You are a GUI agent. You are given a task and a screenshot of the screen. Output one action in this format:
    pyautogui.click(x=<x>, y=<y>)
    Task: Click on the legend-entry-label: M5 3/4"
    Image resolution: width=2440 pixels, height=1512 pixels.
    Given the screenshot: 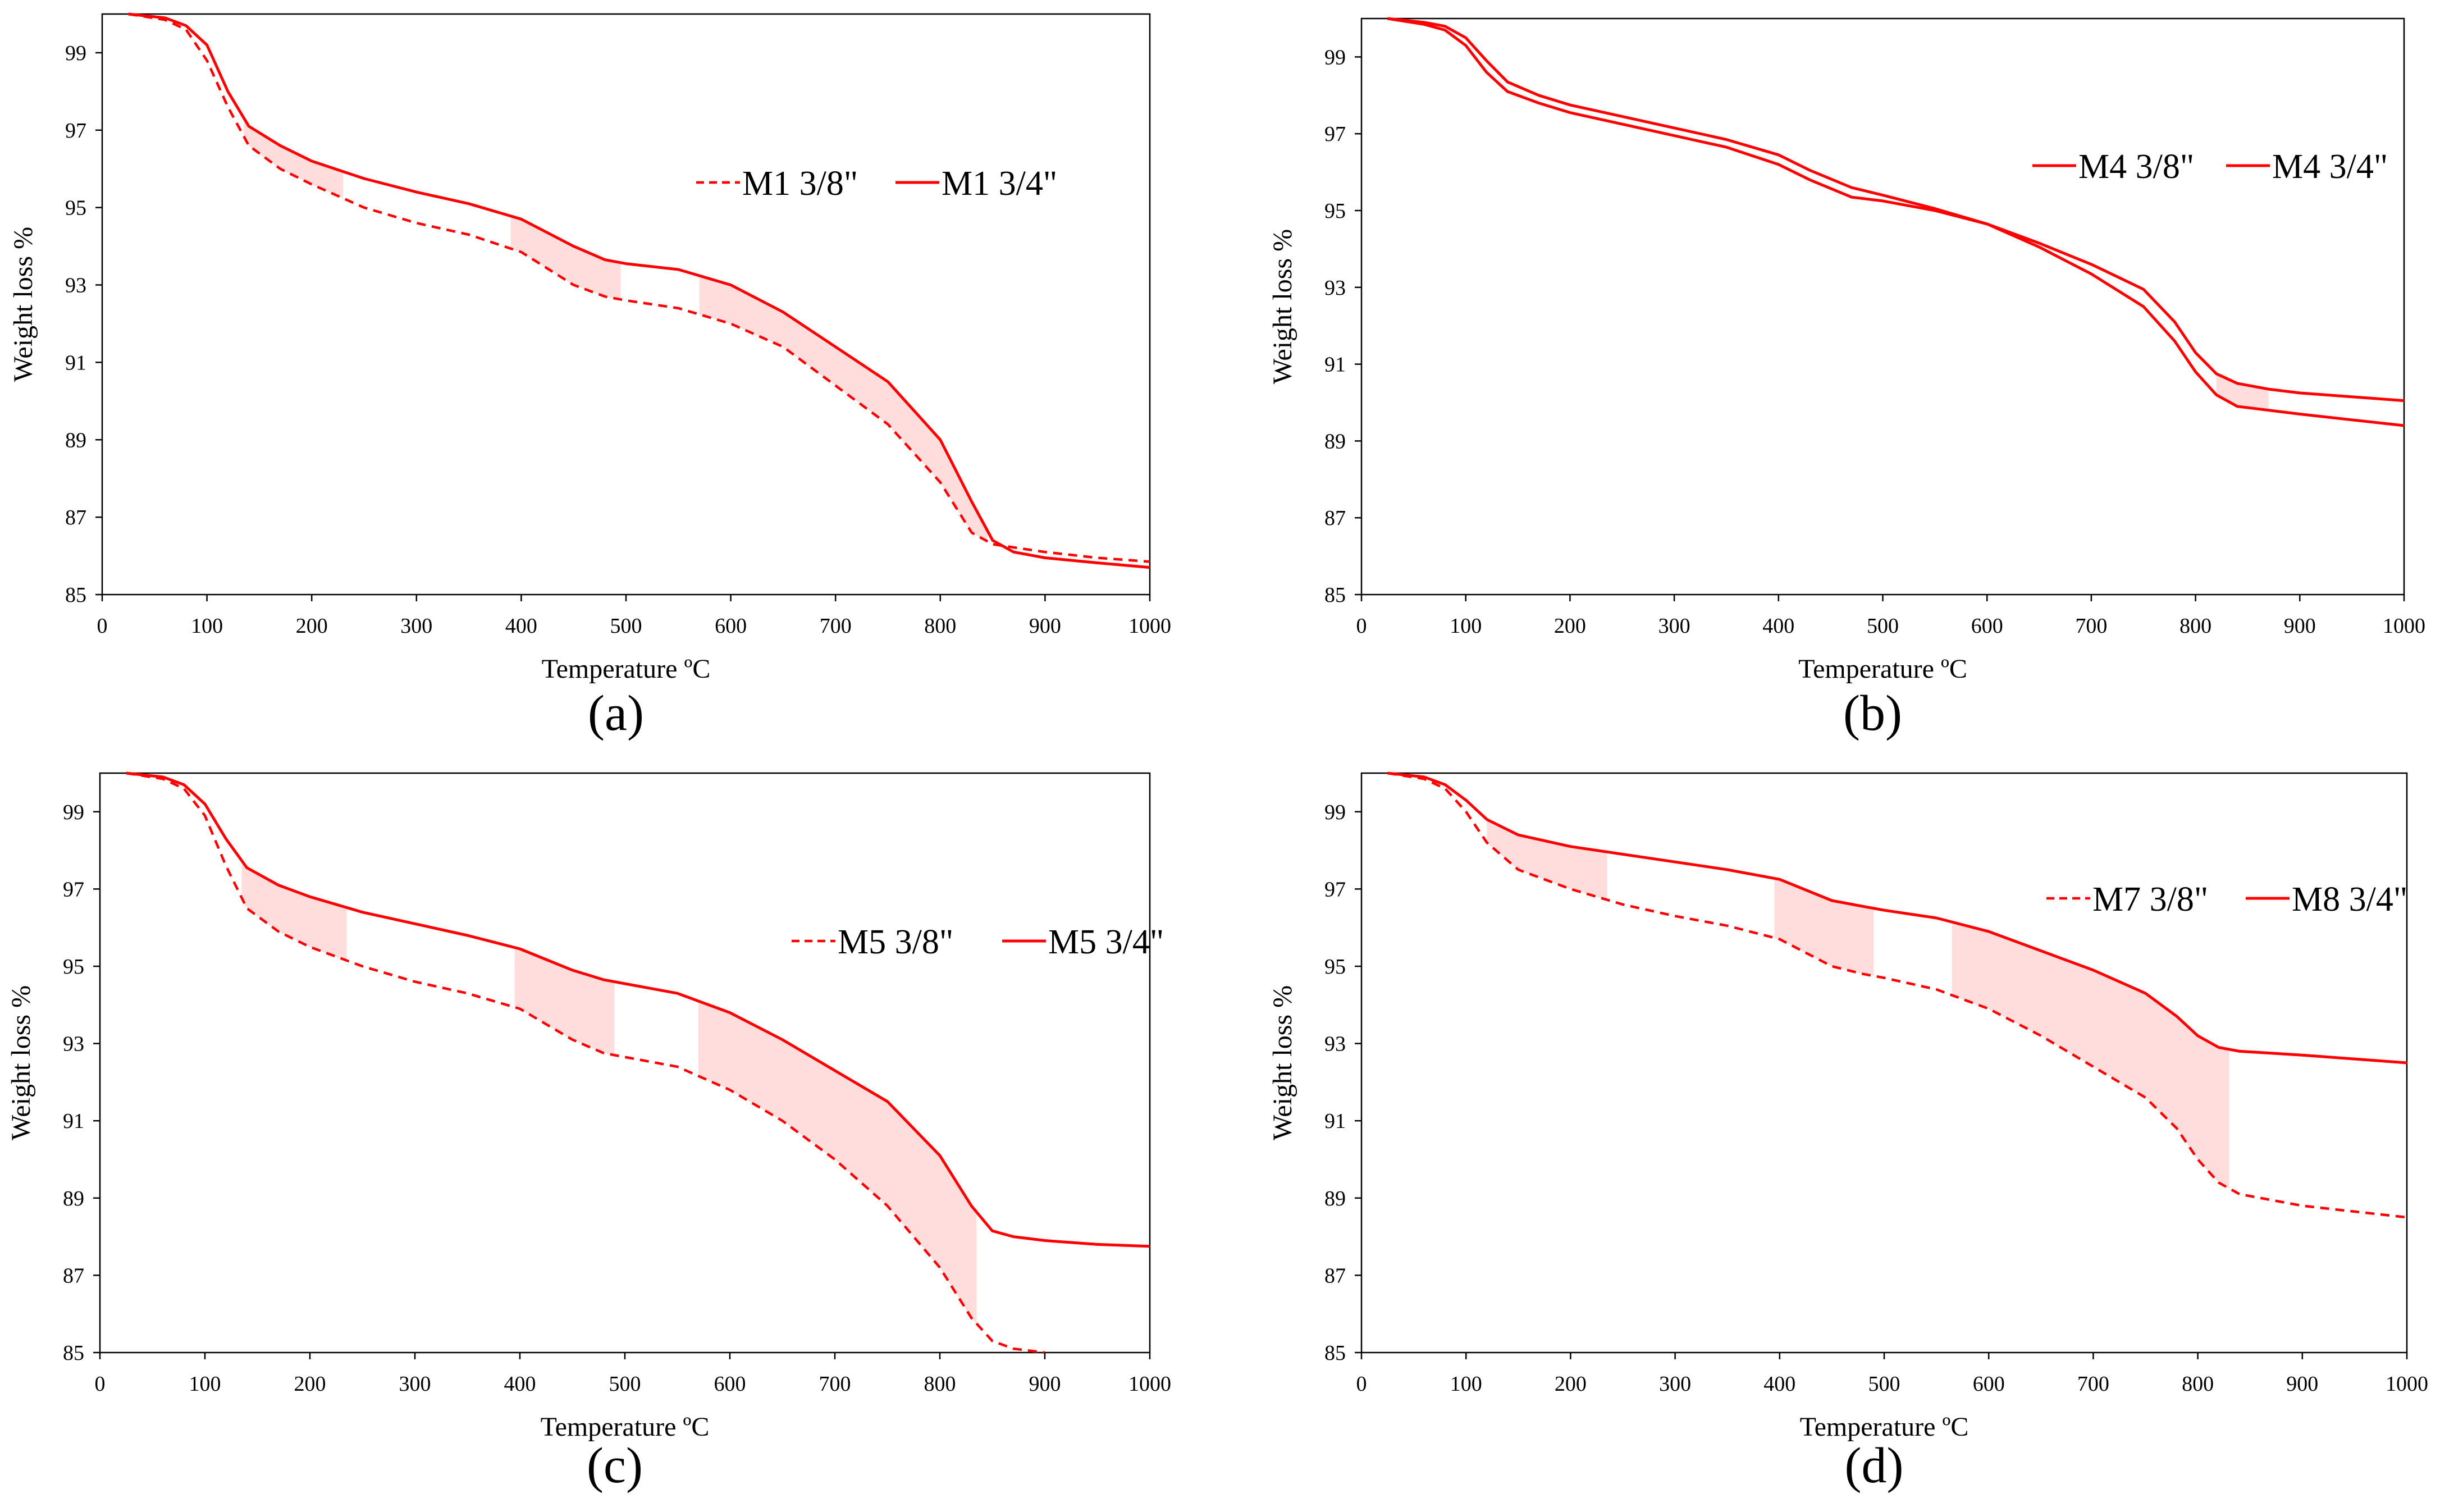 What is the action you would take?
    pyautogui.click(x=1106, y=942)
    